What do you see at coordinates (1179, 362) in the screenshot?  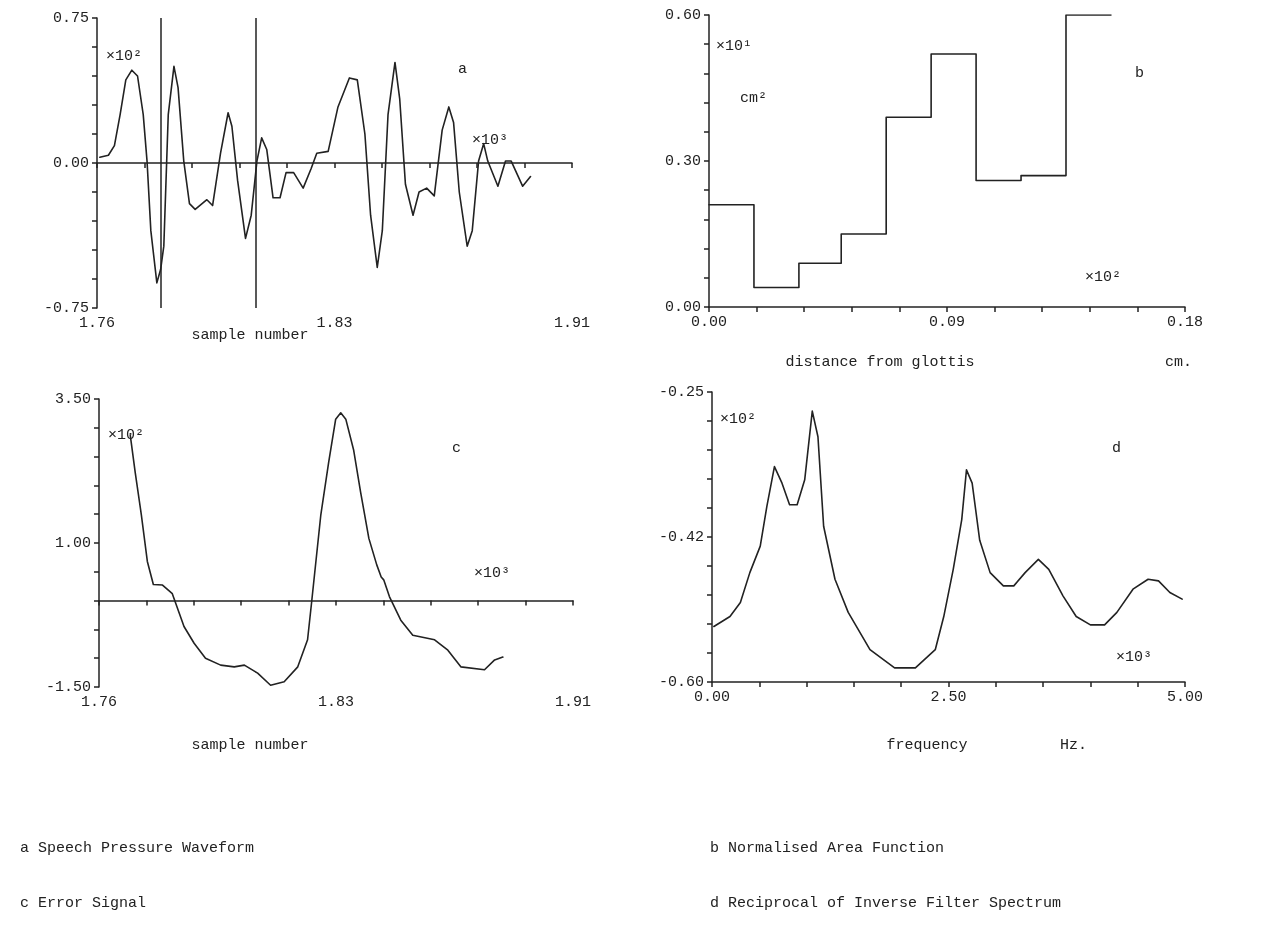 I see `text: cm.` at bounding box center [1179, 362].